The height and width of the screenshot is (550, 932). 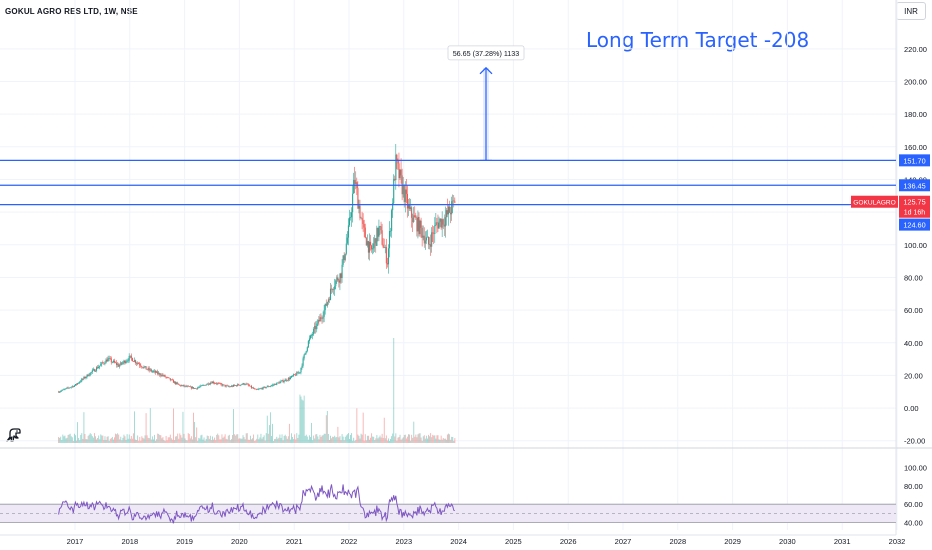 What do you see at coordinates (915, 467) in the screenshot?
I see `rsi-axis-label: 100.00` at bounding box center [915, 467].